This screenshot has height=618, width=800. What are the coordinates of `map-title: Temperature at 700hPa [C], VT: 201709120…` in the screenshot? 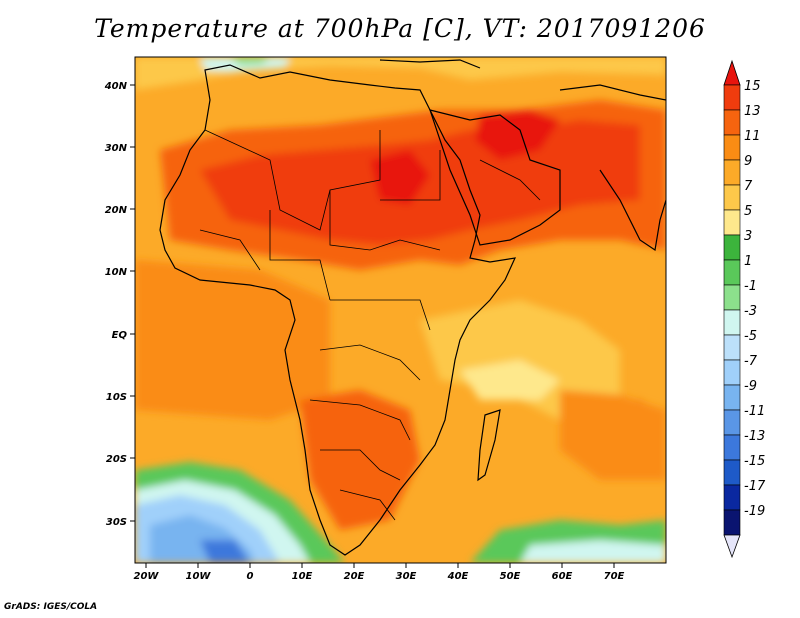 It's located at (400, 28).